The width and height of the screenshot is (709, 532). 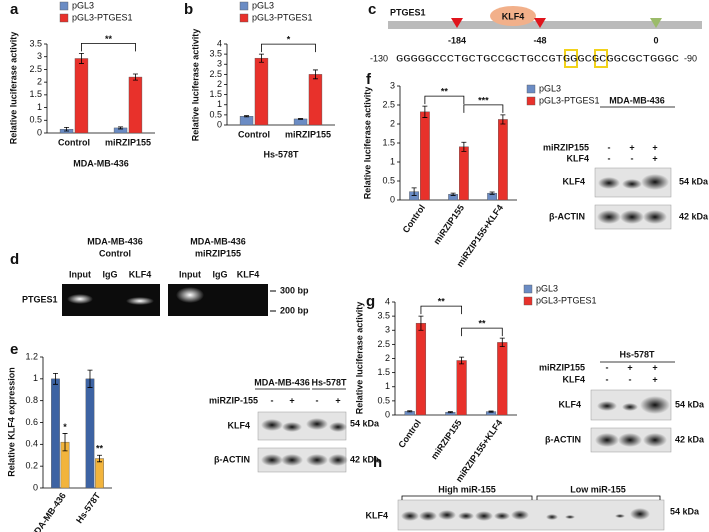 What do you see at coordinates (115, 253) in the screenshot?
I see `group-label: Control` at bounding box center [115, 253].